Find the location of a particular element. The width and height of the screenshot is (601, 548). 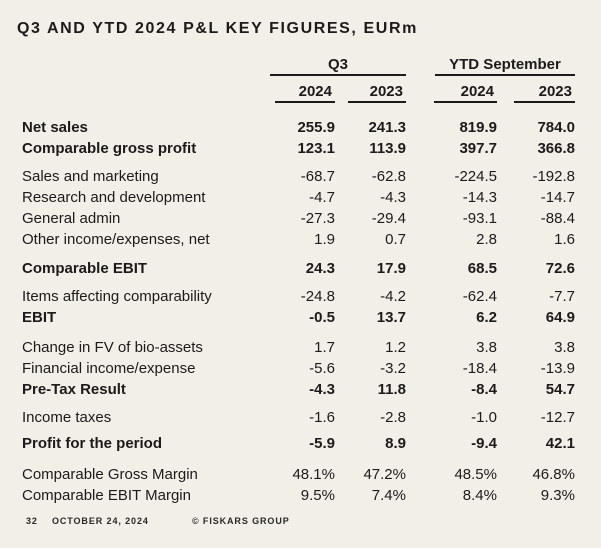

year-header-q3-2023: 2023 is located at coordinates (370, 89).